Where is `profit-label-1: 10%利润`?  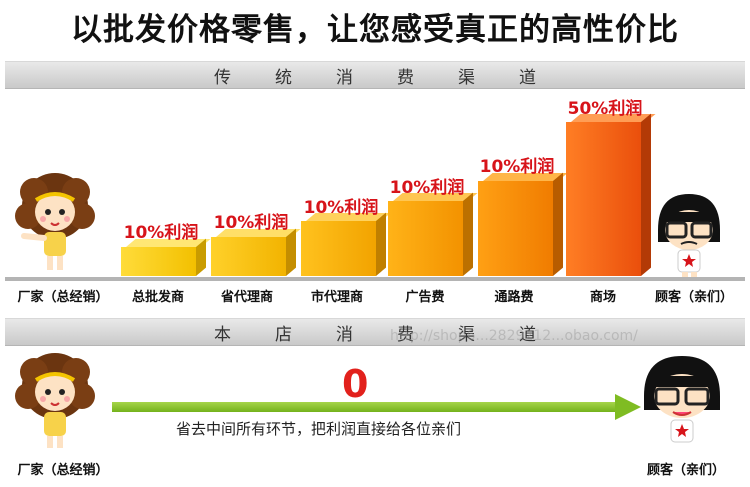
profit-label-1: 10%利润 is located at coordinates (161, 233).